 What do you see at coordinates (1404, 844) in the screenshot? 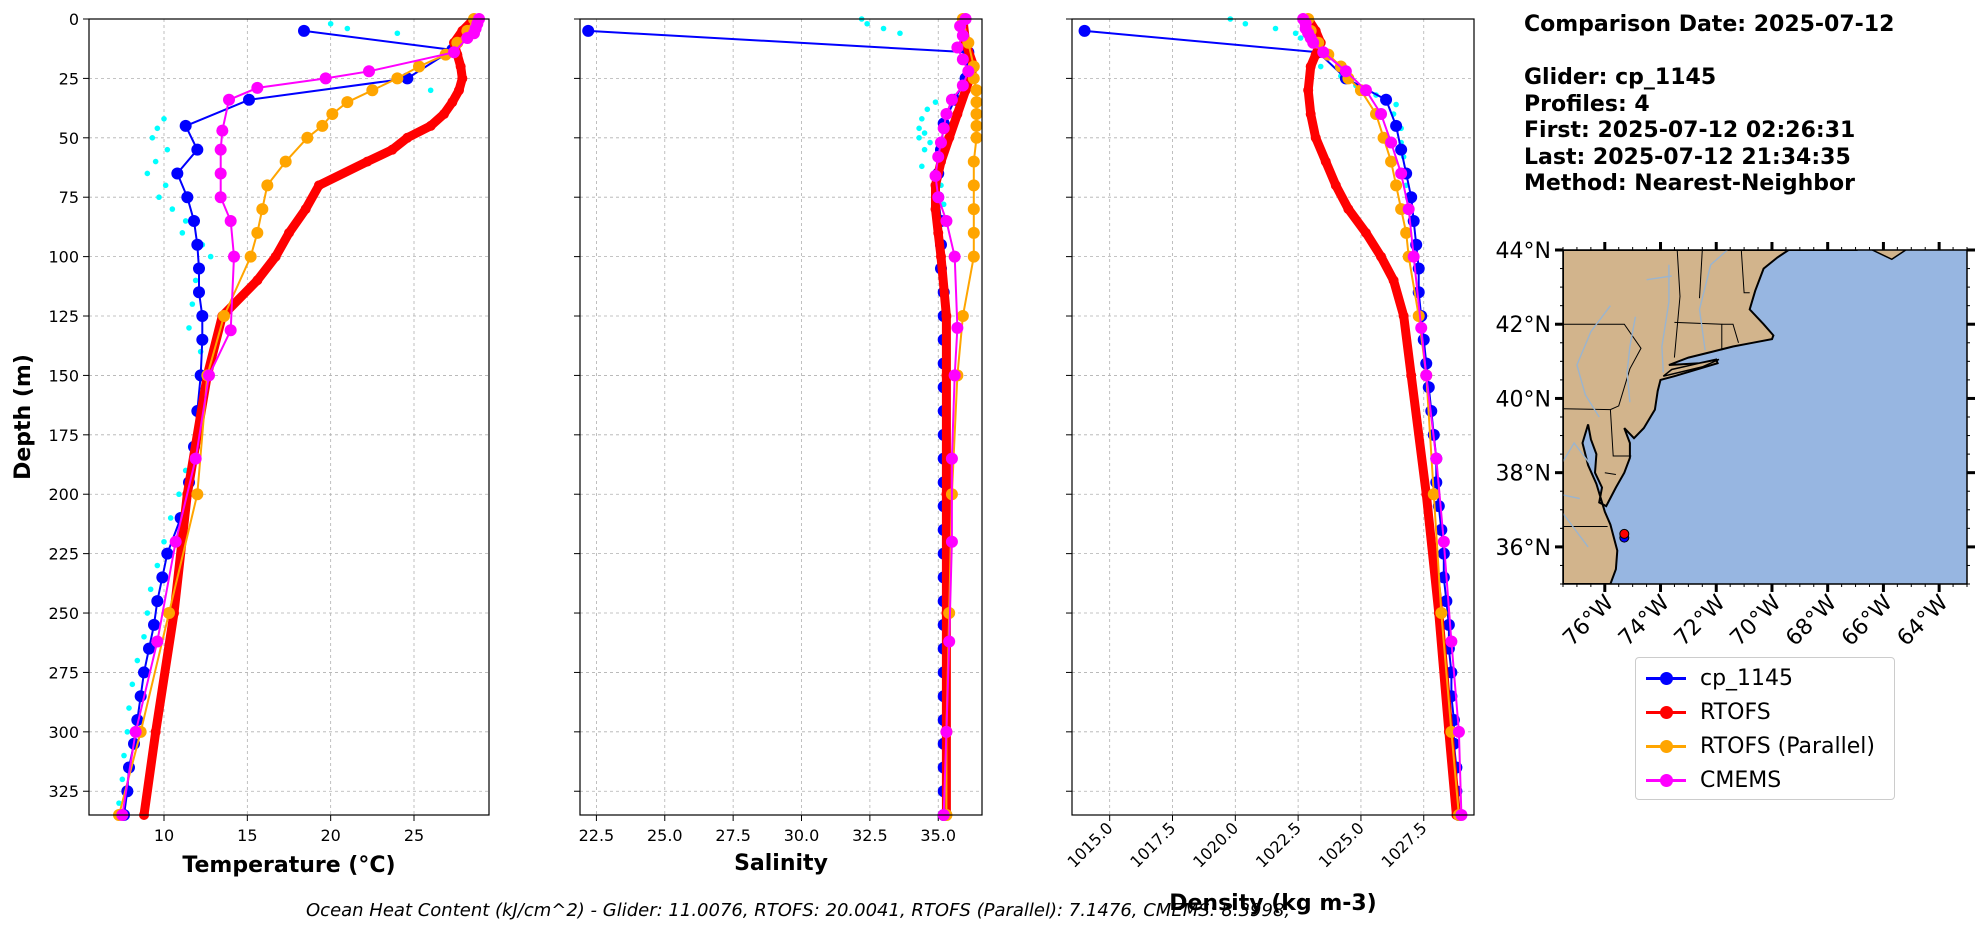
I see `density-x-tick-label: 1027.5` at bounding box center [1404, 844].